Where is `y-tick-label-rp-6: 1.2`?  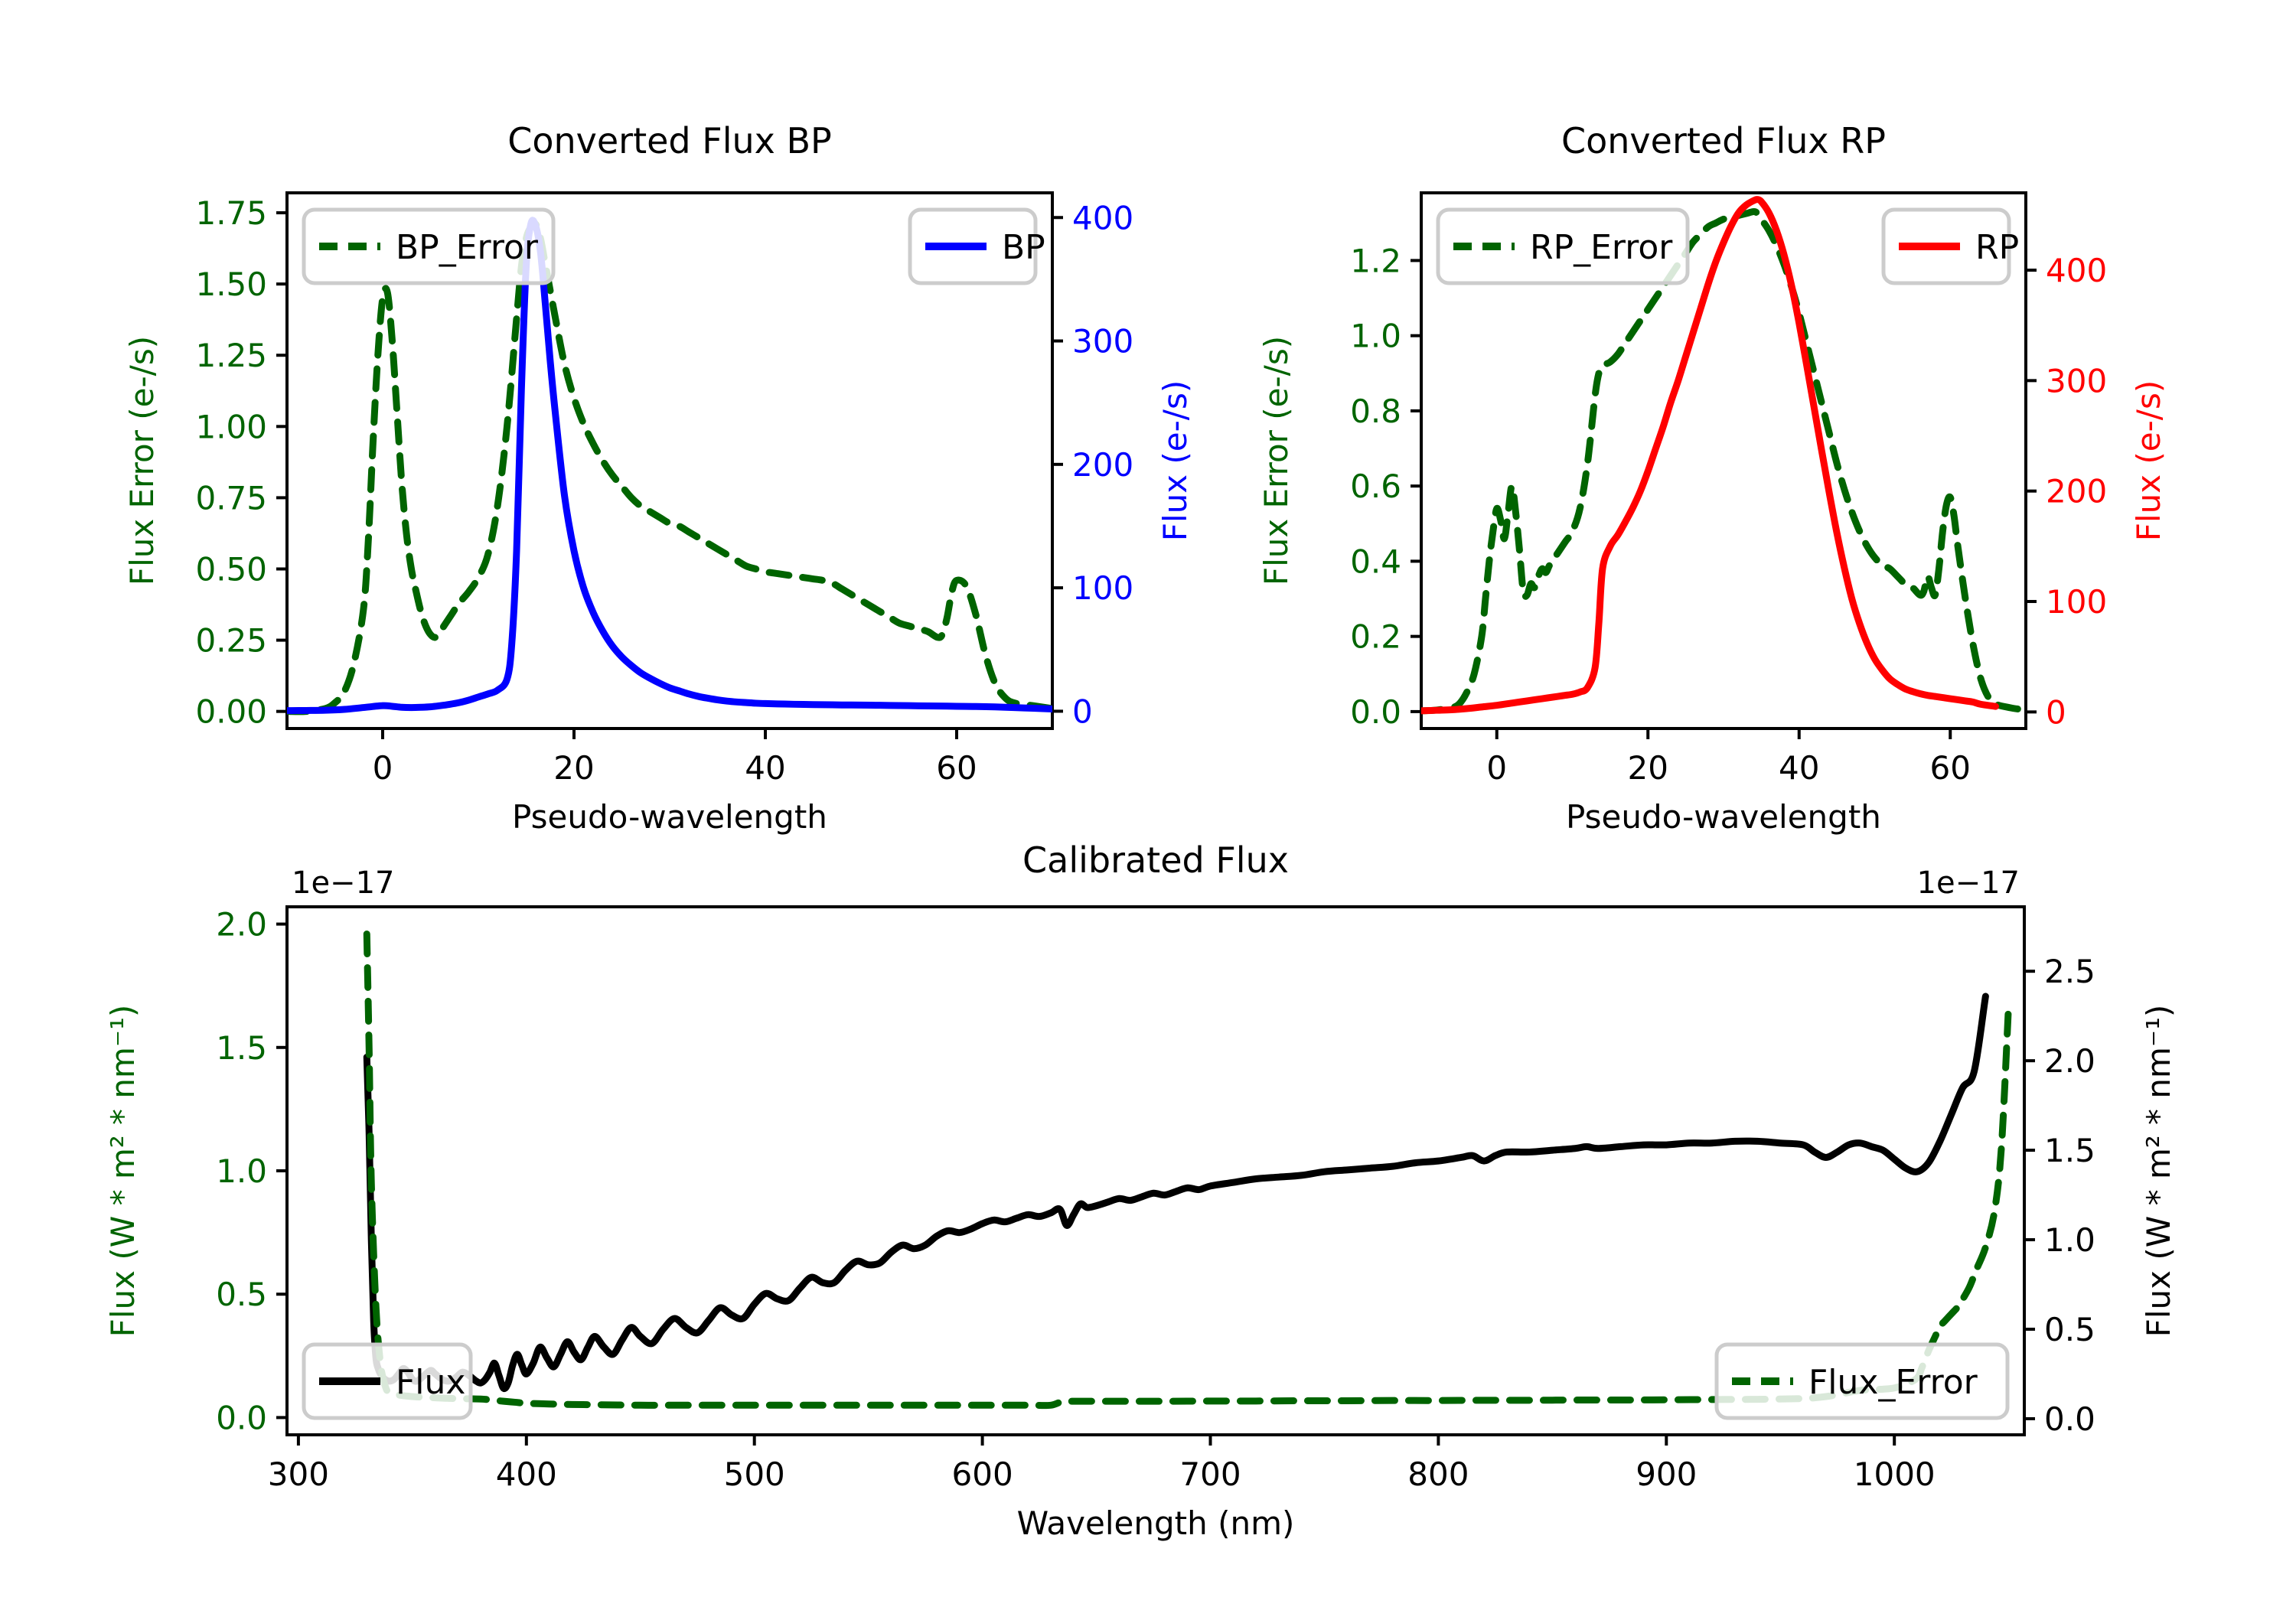 y-tick-label-rp-6: 1.2 is located at coordinates (1375, 260).